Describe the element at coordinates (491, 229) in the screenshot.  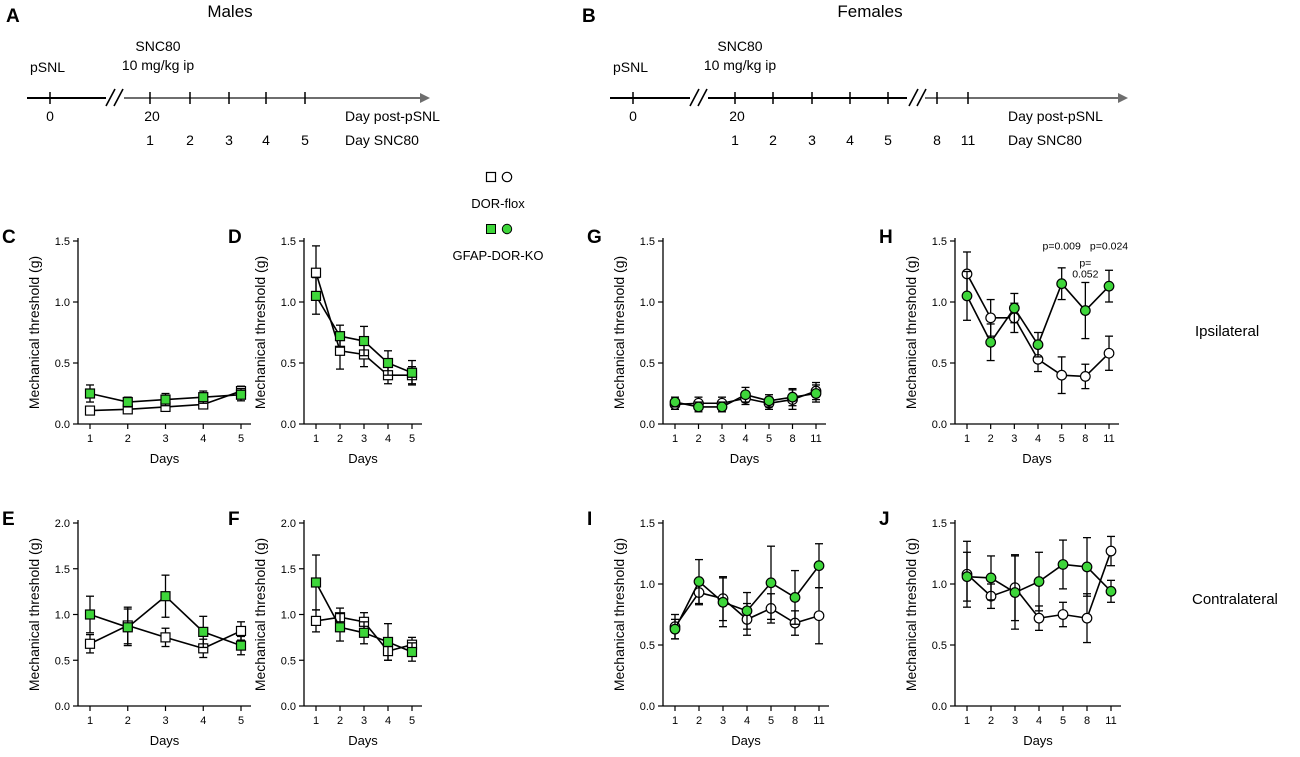
I see `legend-ko-square-marker` at that location.